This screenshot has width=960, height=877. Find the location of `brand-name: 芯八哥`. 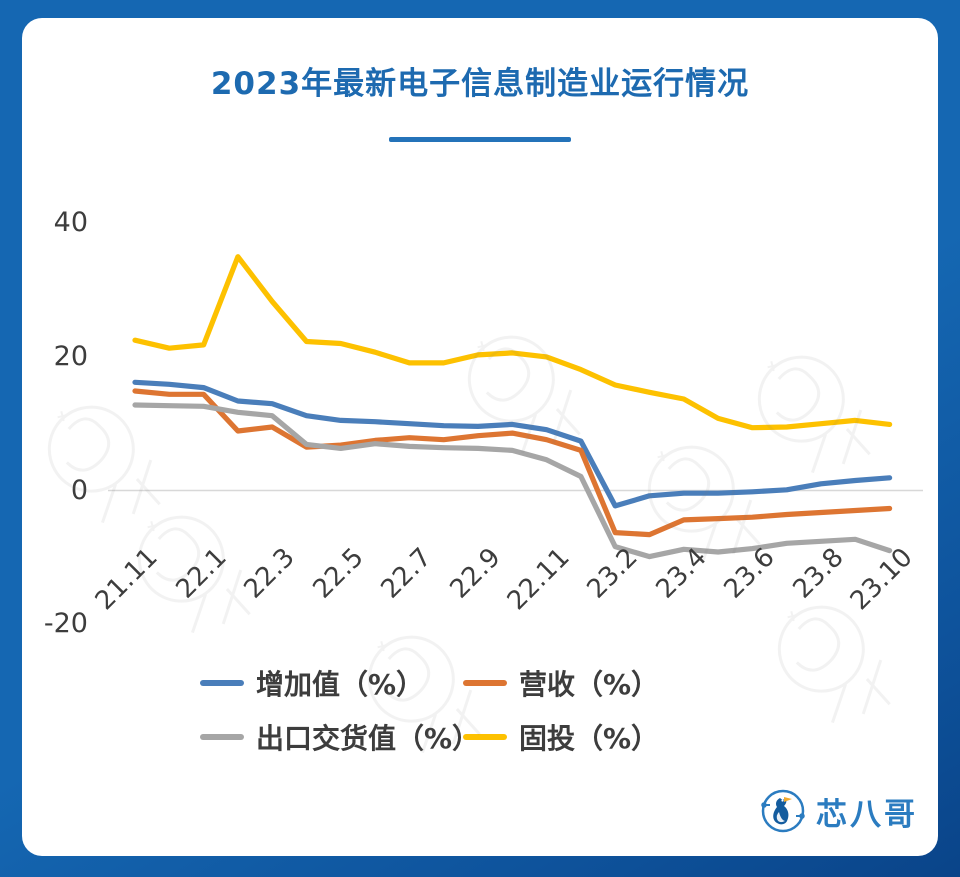

brand-name: 芯八哥 is located at coordinates (867, 814).